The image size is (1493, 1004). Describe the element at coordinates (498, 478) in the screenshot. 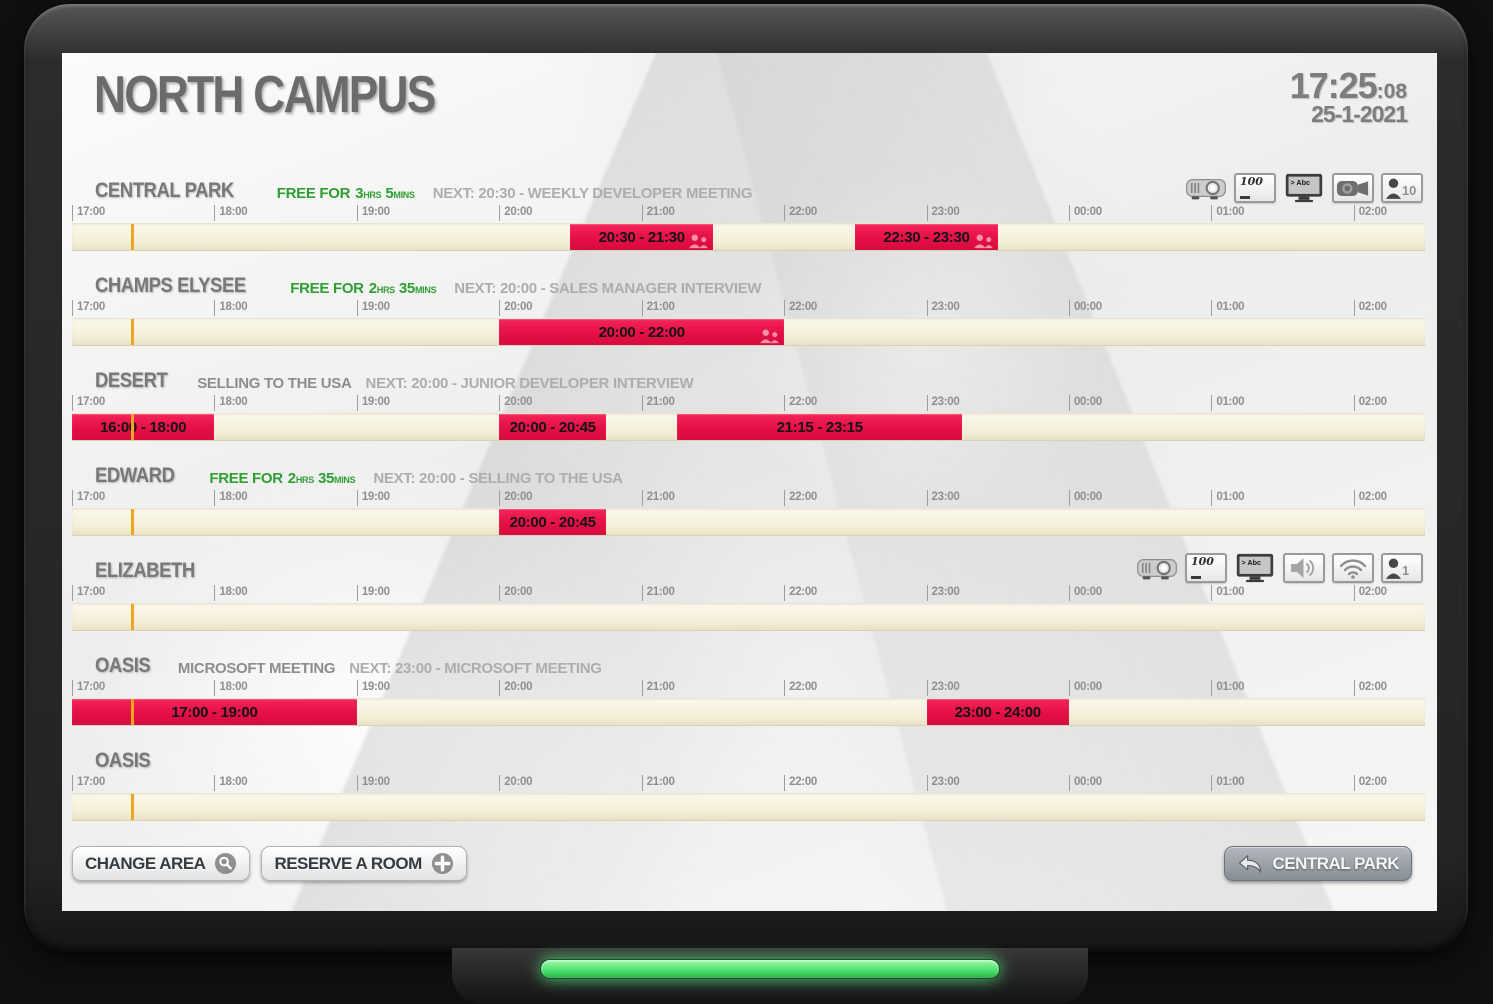

I see `next-meeting: NEXT: 20:00 - SELLING TO THE USA` at that location.